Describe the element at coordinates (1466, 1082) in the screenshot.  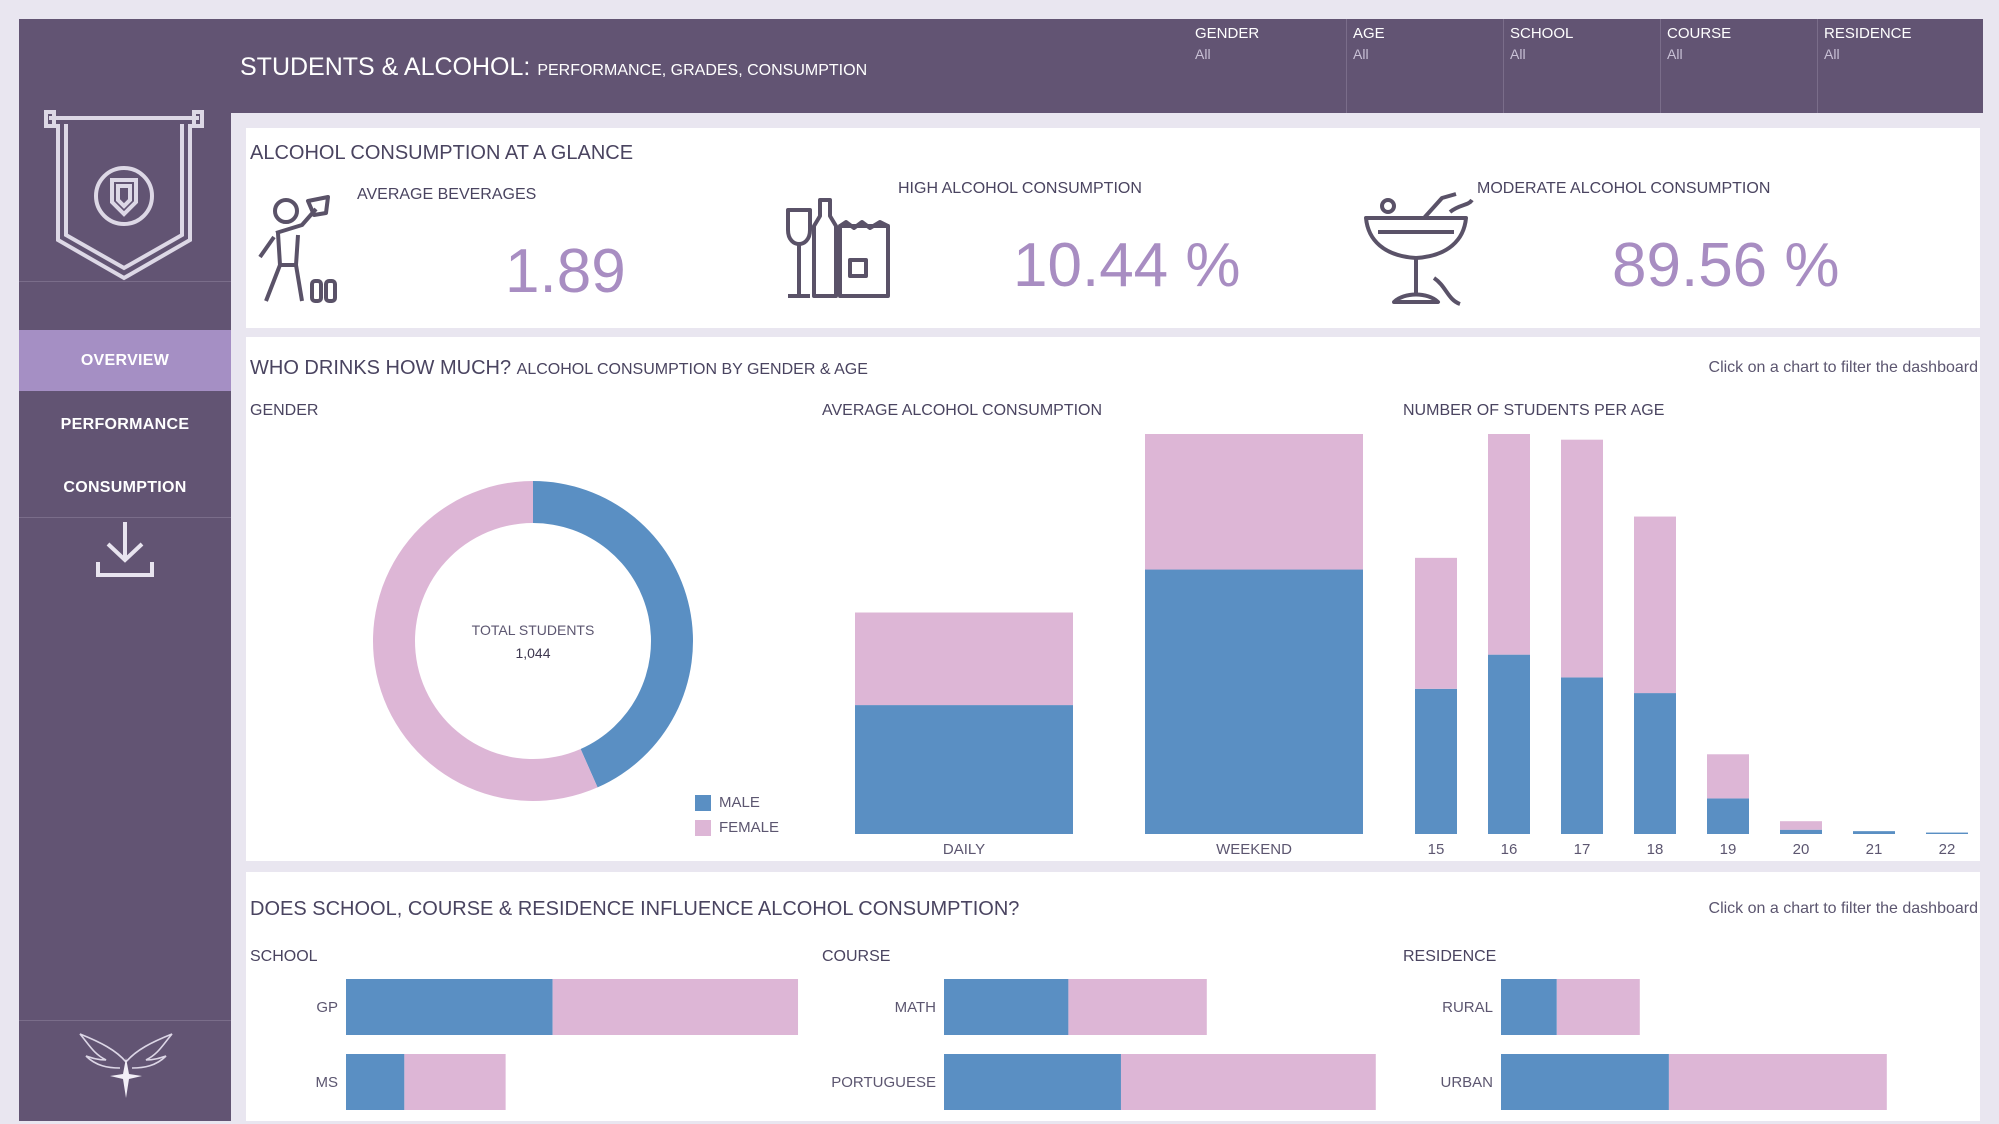
I see `tick-urban: URBAN` at that location.